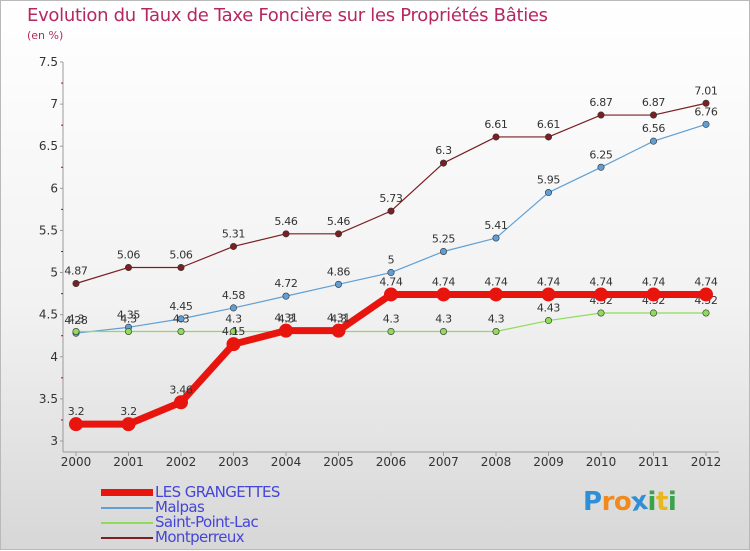 This screenshot has width=750, height=551. I want to click on y-tick-label: 7, so click(54, 104).